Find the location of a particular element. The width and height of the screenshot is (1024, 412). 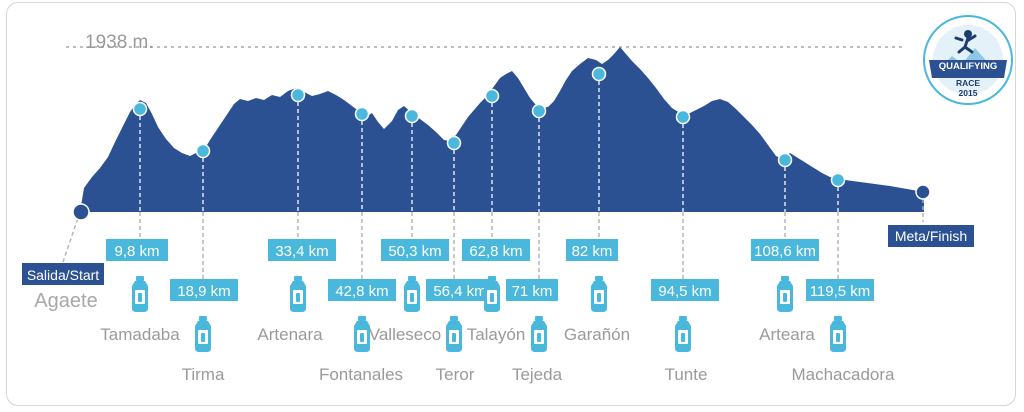

checkpoint-artenara: 33,4 km Artenara is located at coordinates (296, 215).